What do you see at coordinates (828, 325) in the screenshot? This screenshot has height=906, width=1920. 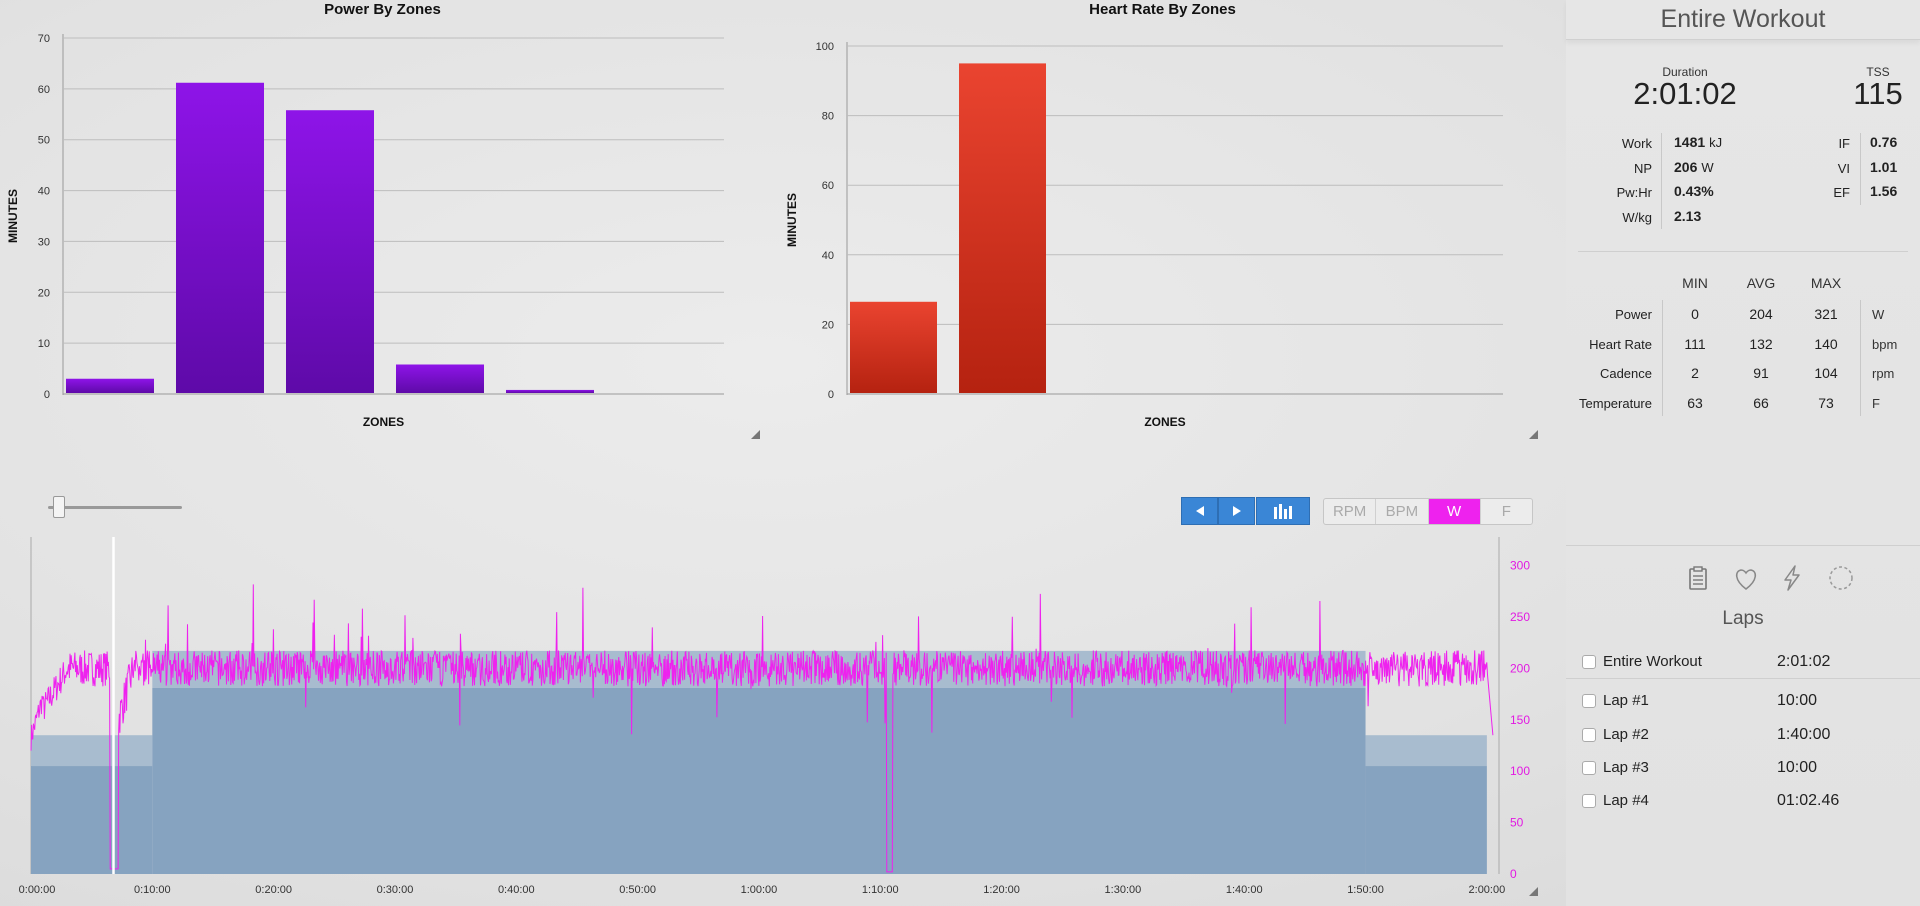 I see `y-tick-label: 20` at bounding box center [828, 325].